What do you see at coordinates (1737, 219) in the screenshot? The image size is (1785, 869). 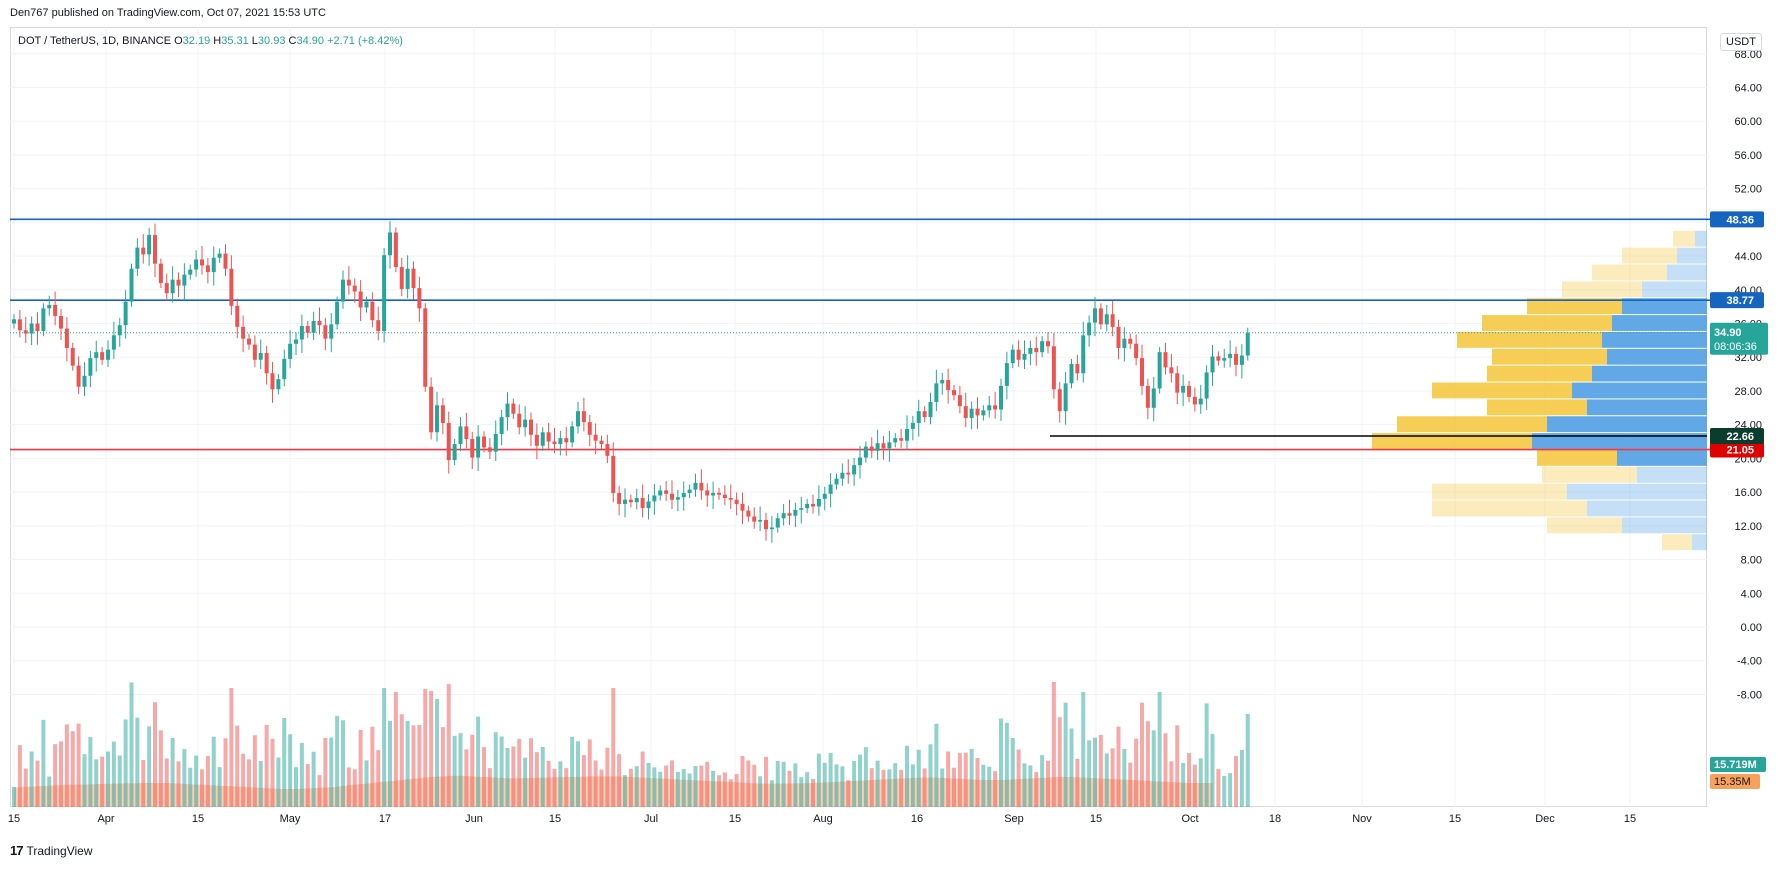 I see `level-price-tag-bg` at bounding box center [1737, 219].